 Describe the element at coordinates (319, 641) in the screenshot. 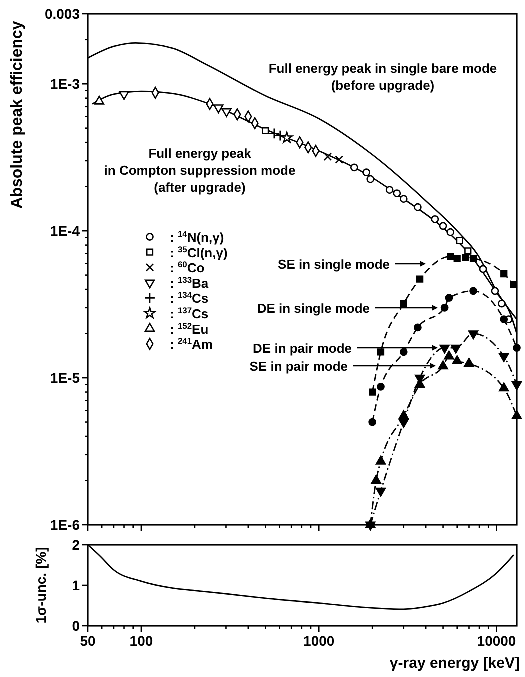

I see `x-tick-label: 1000` at that location.